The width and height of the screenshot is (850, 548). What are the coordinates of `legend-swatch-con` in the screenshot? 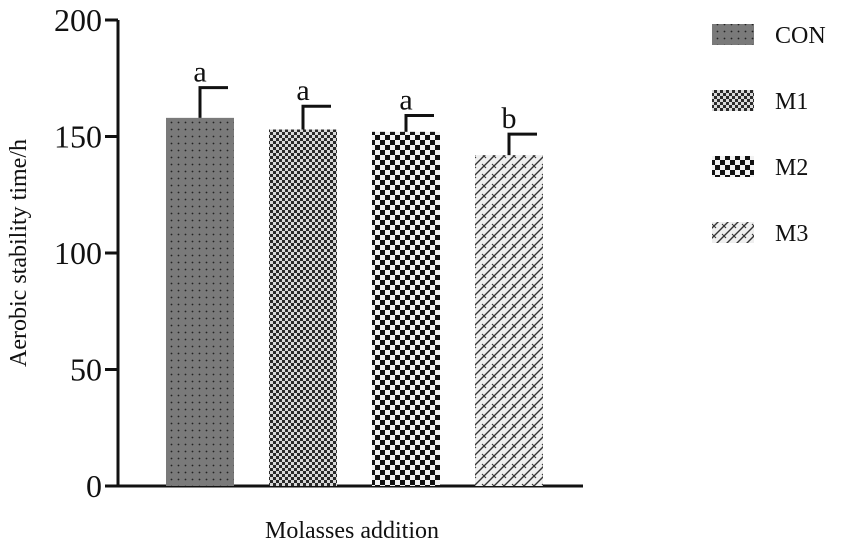 It's located at (733, 34).